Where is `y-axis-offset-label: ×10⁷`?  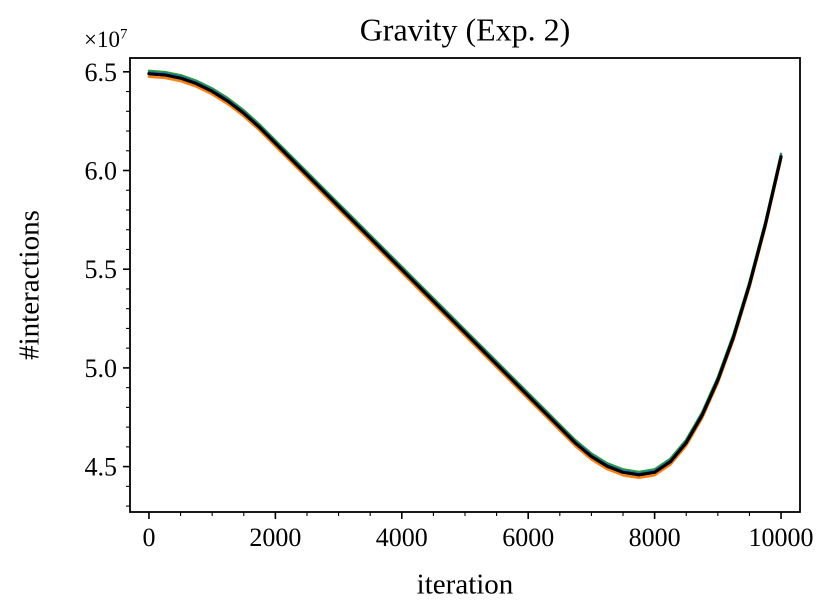 y-axis-offset-label: ×10⁷ is located at coordinates (105, 40).